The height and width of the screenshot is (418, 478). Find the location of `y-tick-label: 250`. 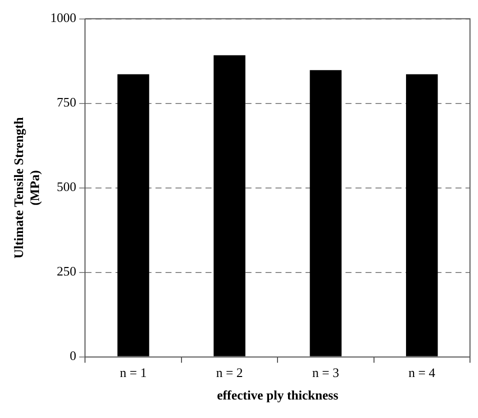

y-tick-label: 250 is located at coordinates (66, 271).